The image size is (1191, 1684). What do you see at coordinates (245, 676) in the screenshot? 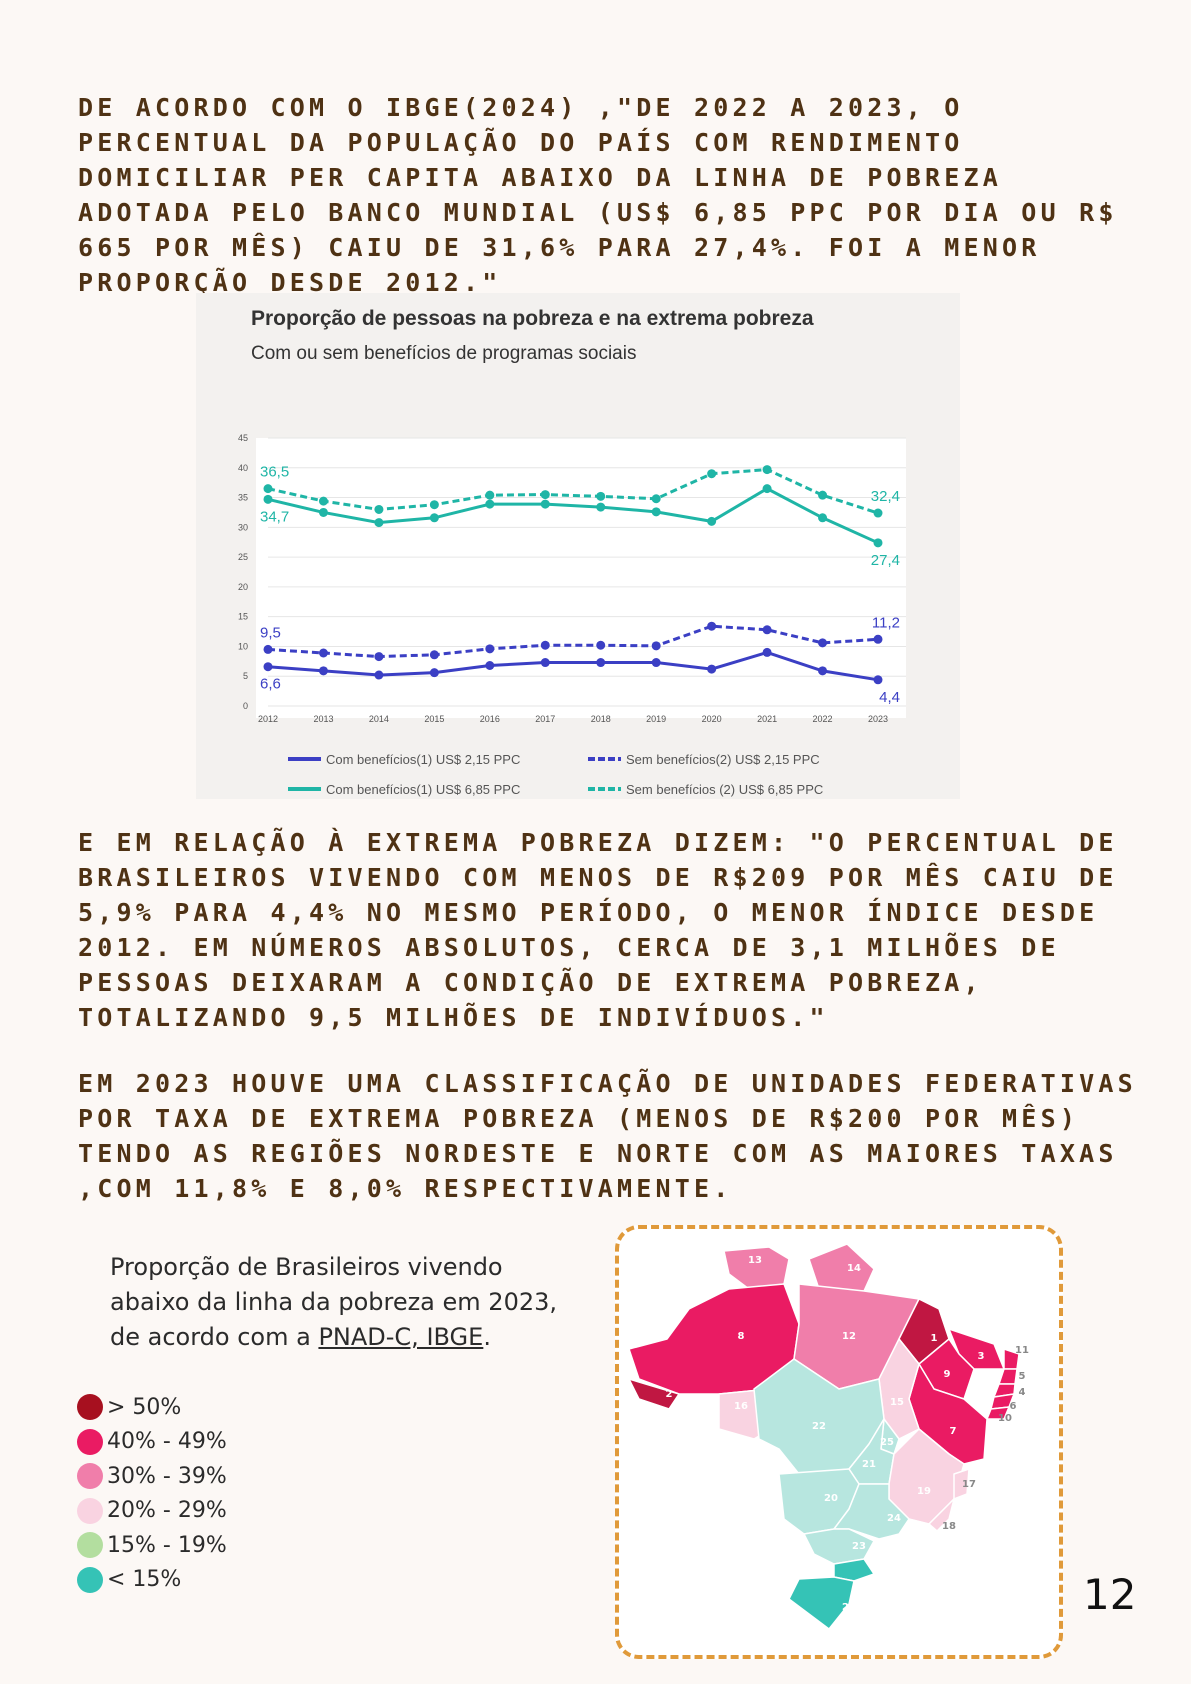
I see `y-tick-label: 5` at bounding box center [245, 676].